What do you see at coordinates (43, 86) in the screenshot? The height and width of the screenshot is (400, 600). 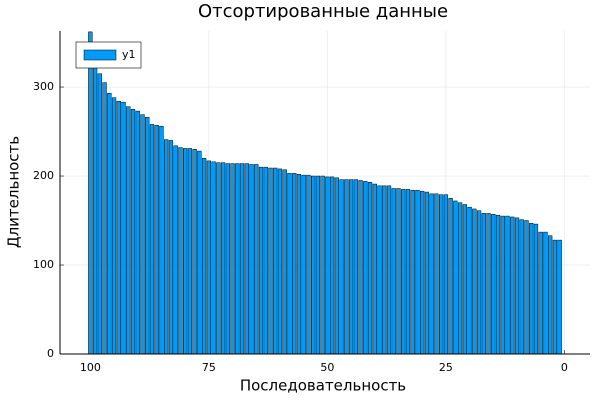 I see `y-tick-label: 300` at bounding box center [43, 86].